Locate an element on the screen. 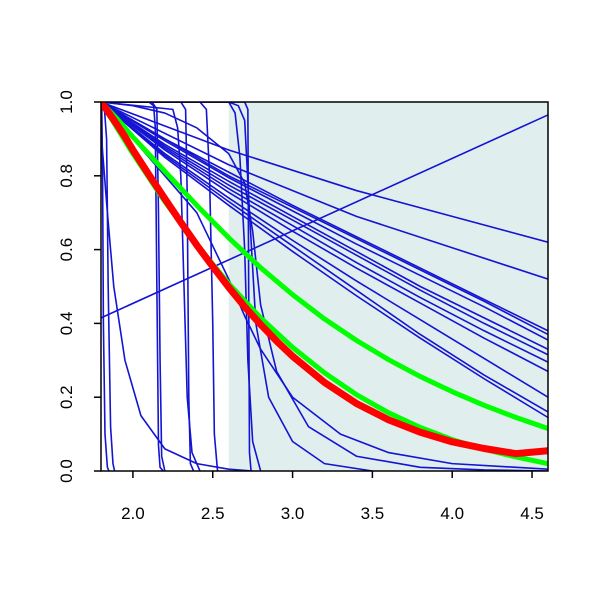 This screenshot has width=600, height=600. y-tick-label: 0.6 is located at coordinates (66, 250).